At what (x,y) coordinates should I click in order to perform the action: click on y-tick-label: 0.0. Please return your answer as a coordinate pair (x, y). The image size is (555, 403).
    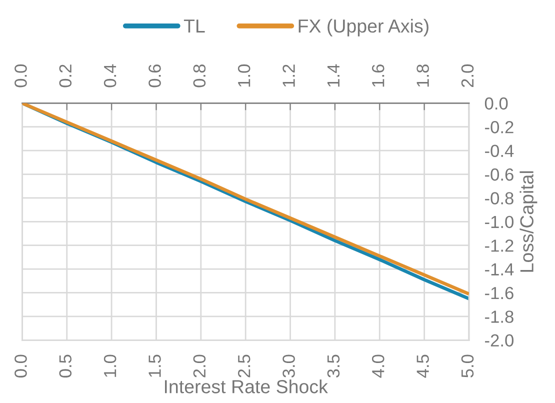
    Looking at the image, I should click on (496, 103).